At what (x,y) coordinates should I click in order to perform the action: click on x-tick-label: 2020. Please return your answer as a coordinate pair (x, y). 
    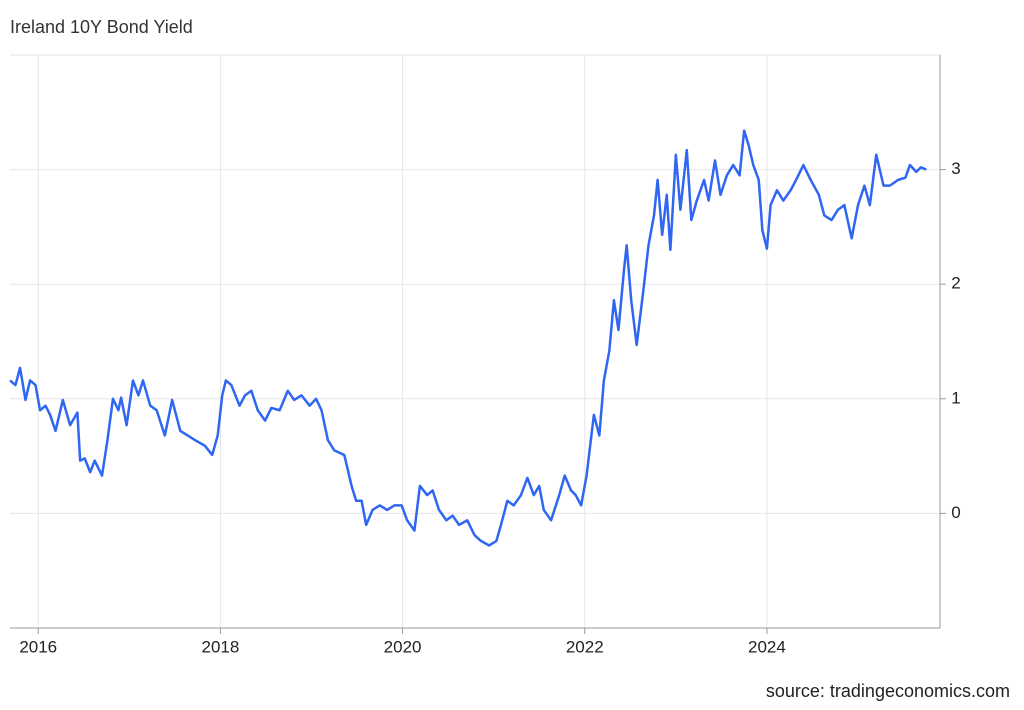
    Looking at the image, I should click on (403, 646).